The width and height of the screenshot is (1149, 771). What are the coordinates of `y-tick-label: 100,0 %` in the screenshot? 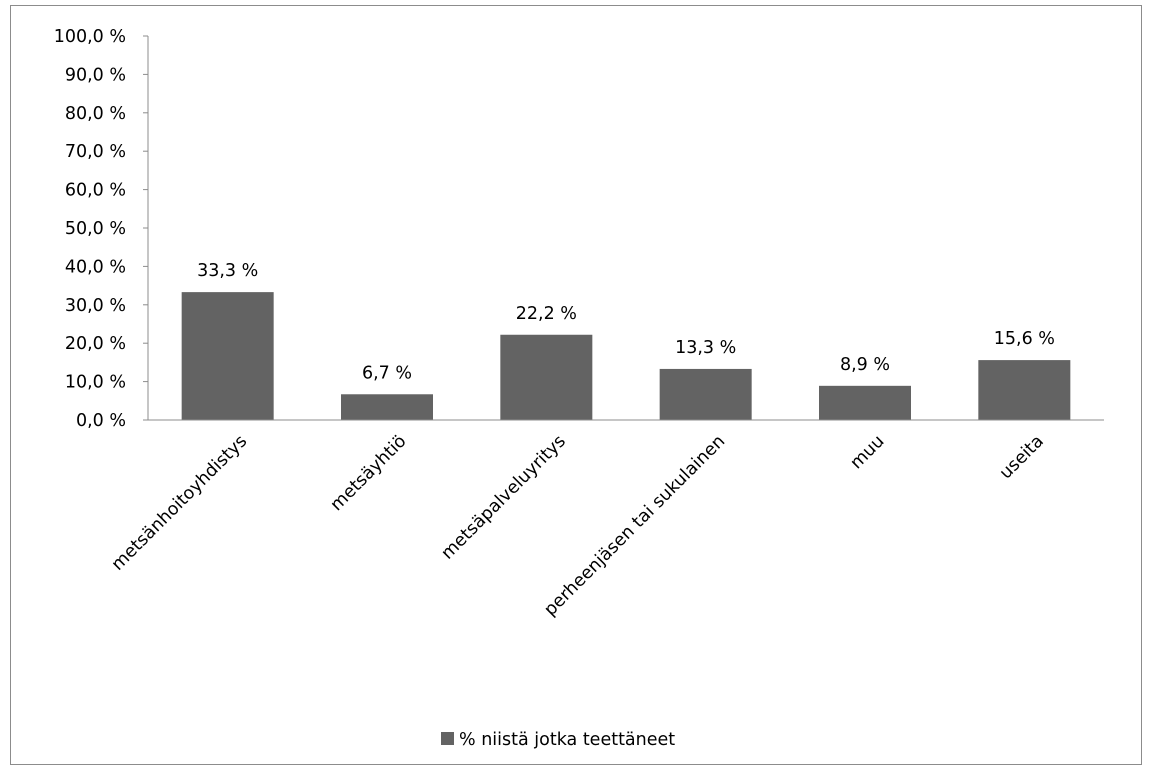 It's located at (90, 37).